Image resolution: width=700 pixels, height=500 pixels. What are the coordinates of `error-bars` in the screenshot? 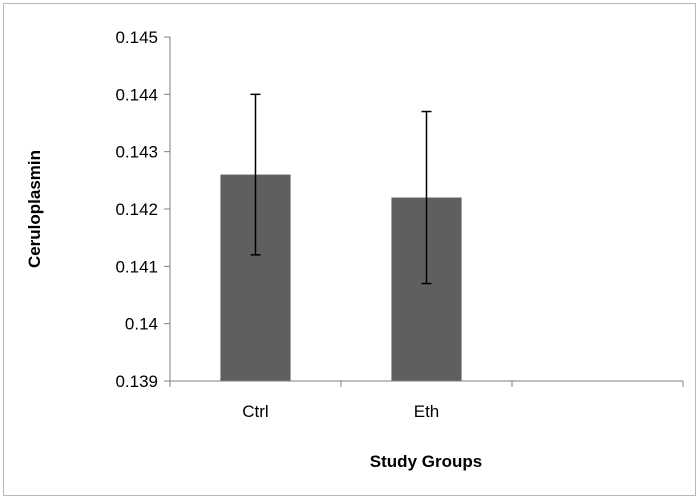 It's located at (341, 189).